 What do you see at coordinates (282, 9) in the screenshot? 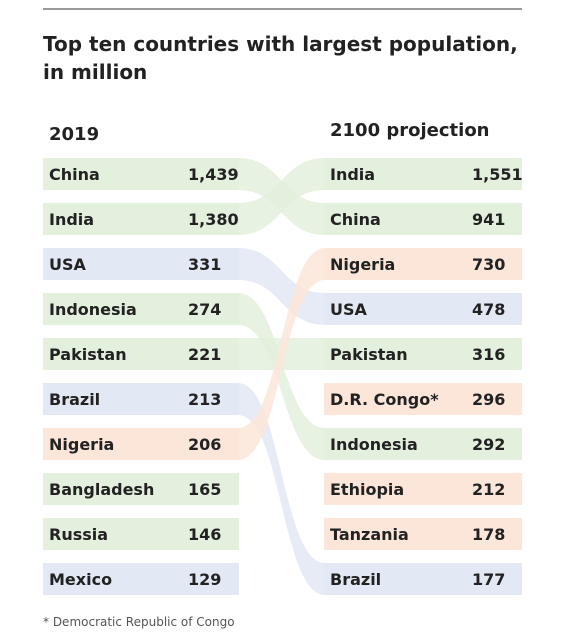
I see `top-rule` at bounding box center [282, 9].